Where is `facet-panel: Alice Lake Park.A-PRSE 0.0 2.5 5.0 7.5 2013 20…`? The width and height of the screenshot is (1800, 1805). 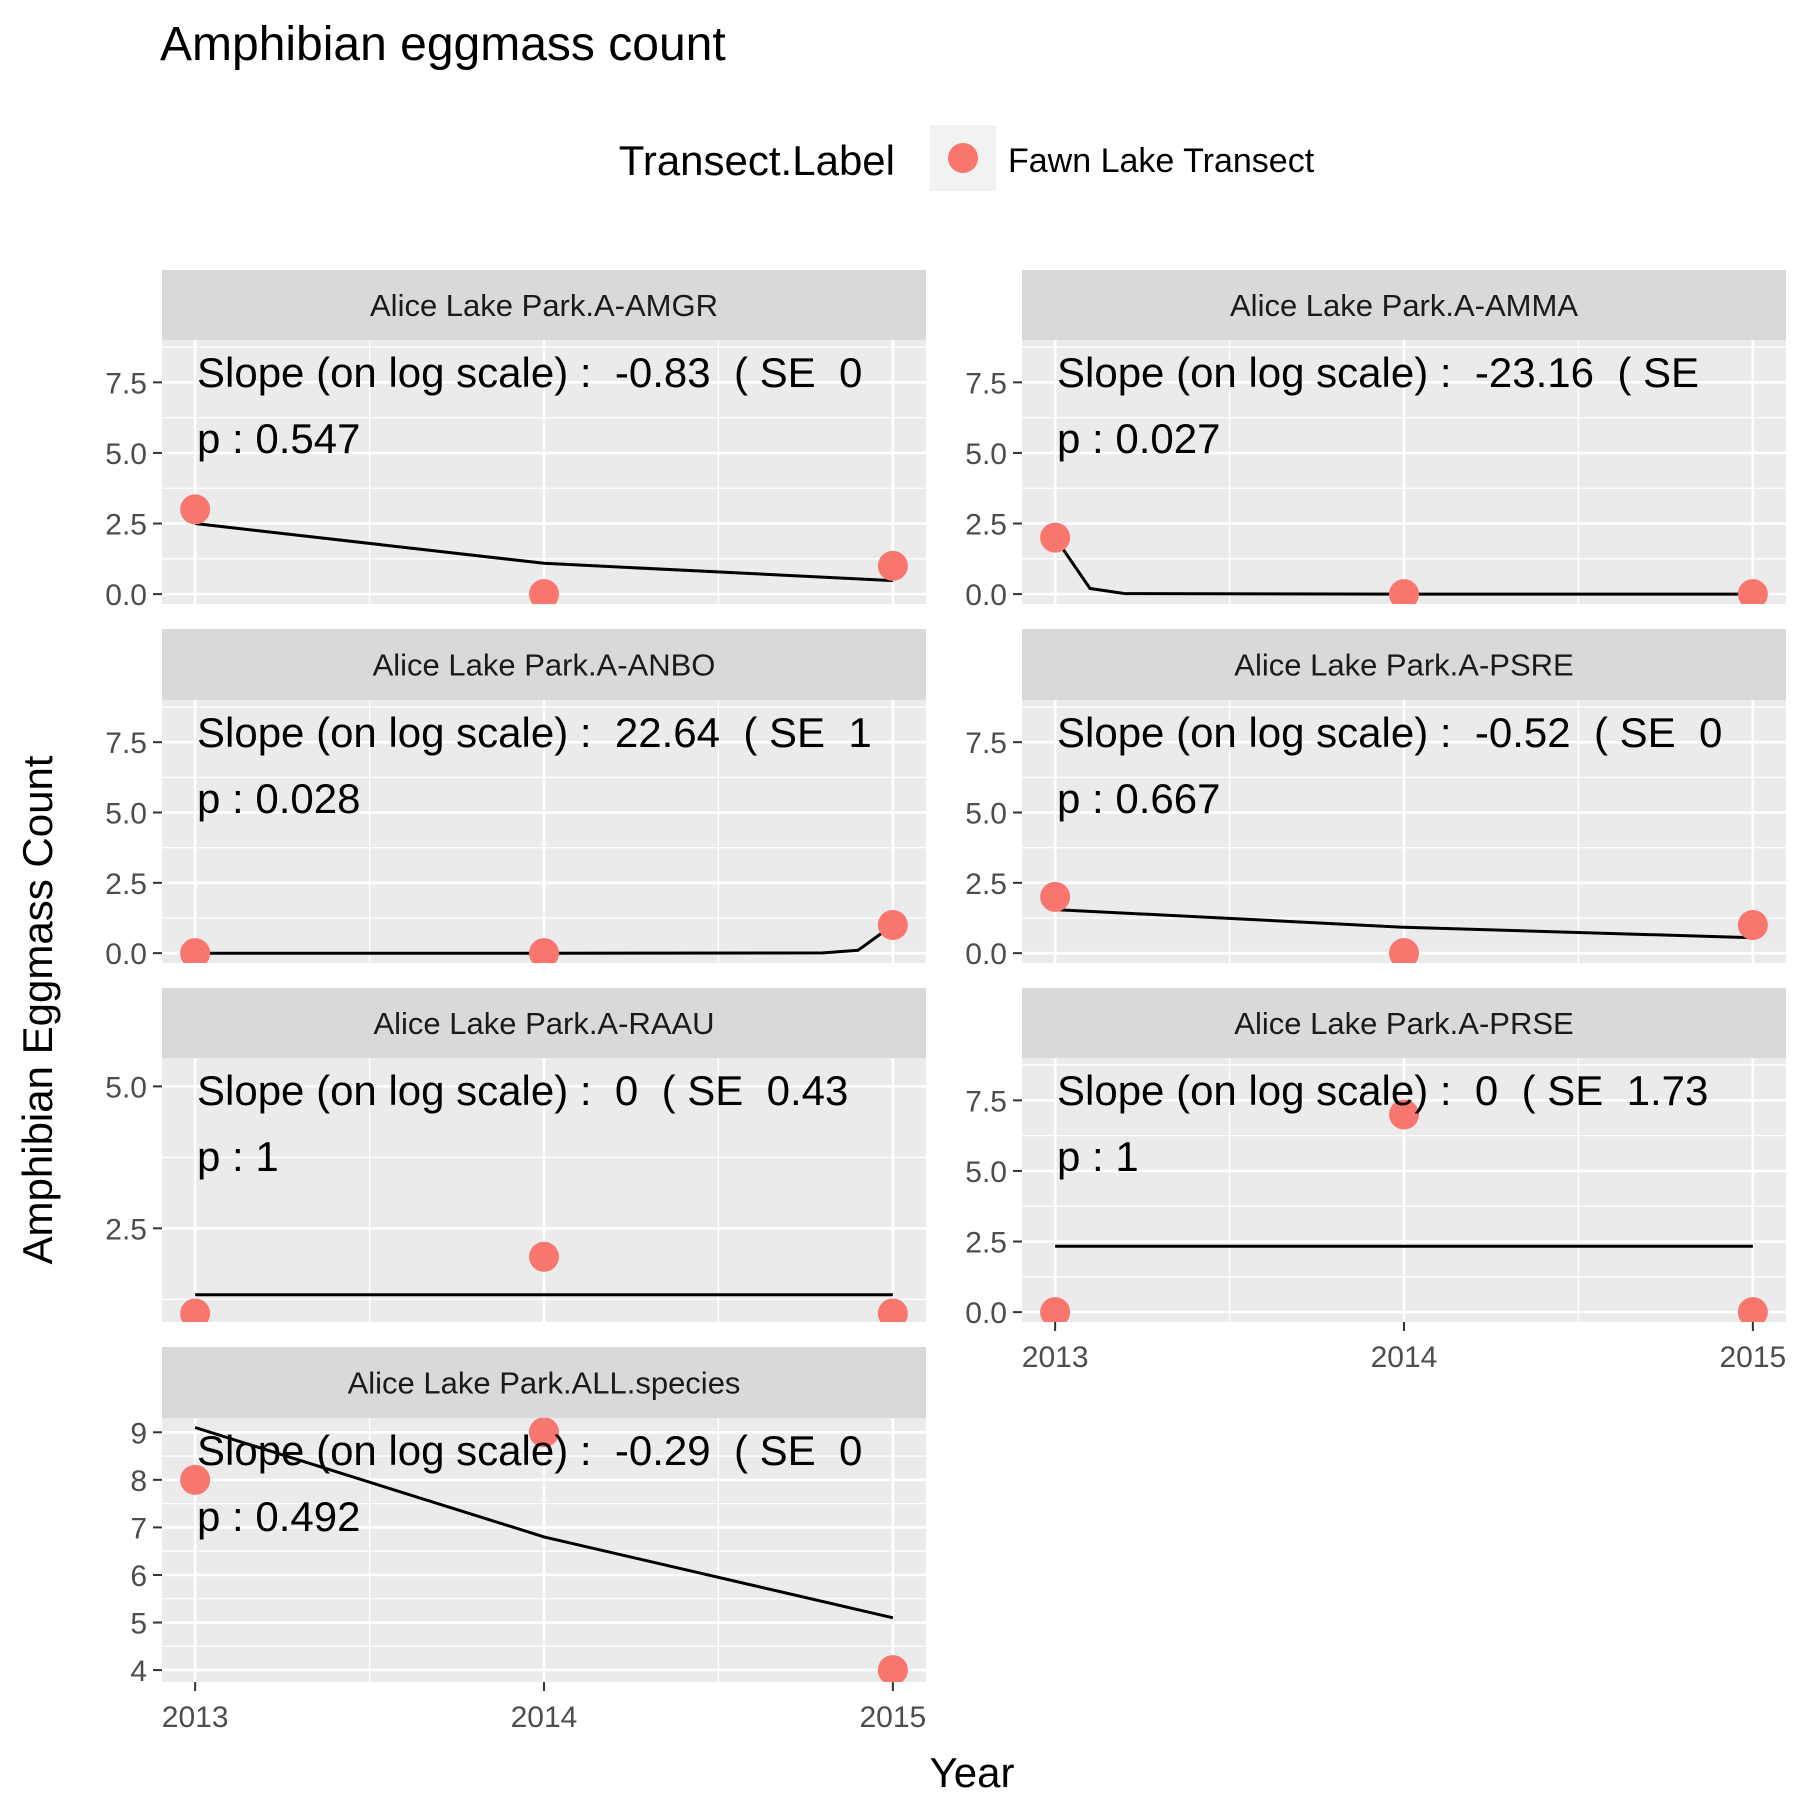
facet-panel: Alice Lake Park.A-PRSE 0.0 2.5 5.0 7.5 2013 20… is located at coordinates (1375, 1181).